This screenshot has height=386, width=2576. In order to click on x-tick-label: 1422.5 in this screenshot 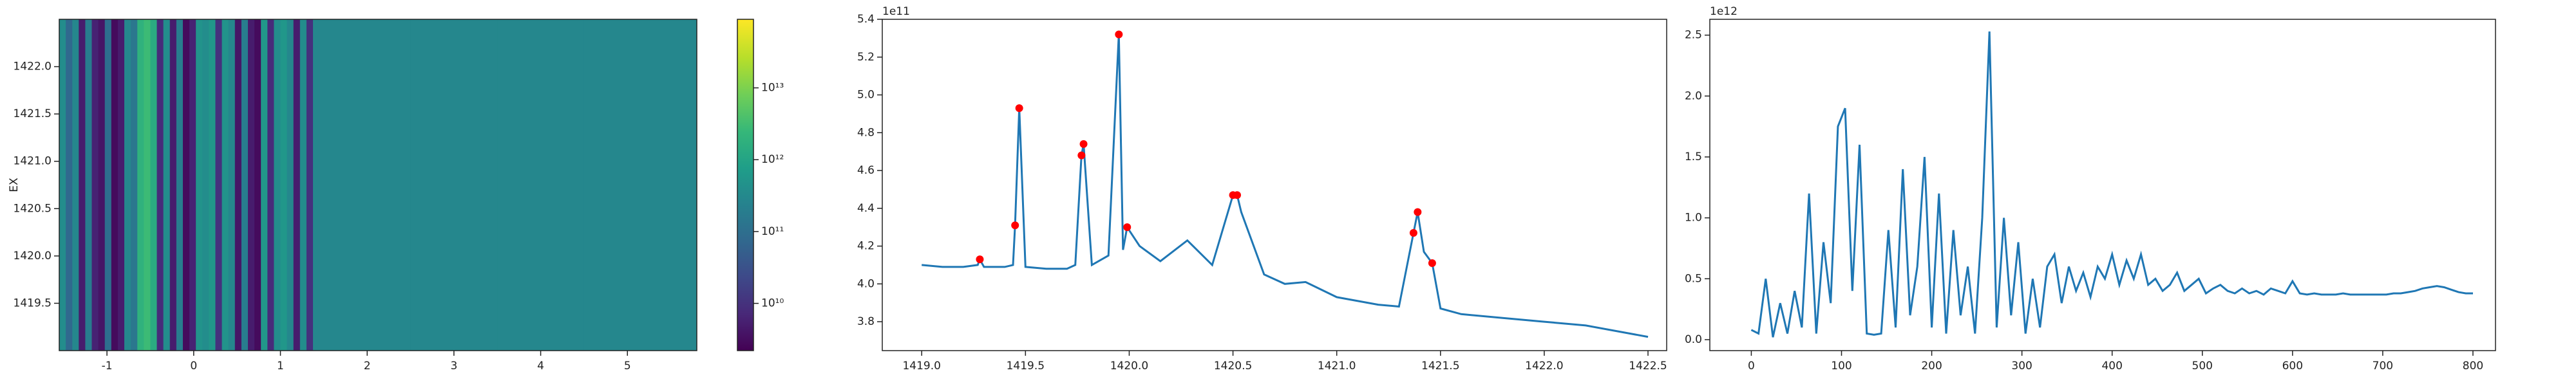, I will do `click(1648, 366)`.